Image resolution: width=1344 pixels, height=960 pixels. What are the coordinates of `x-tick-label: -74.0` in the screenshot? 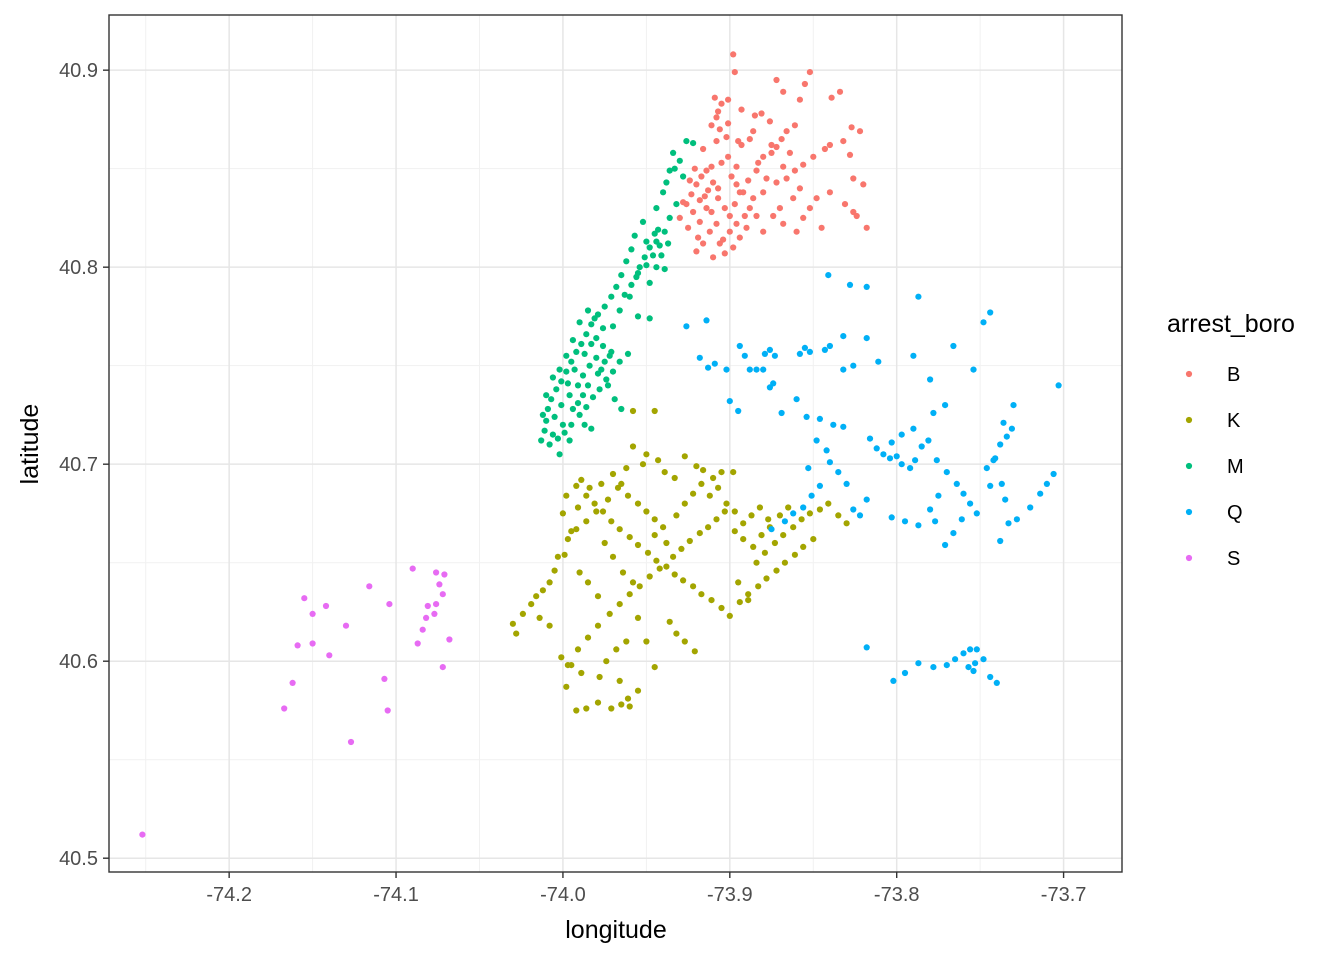 It's located at (563, 895).